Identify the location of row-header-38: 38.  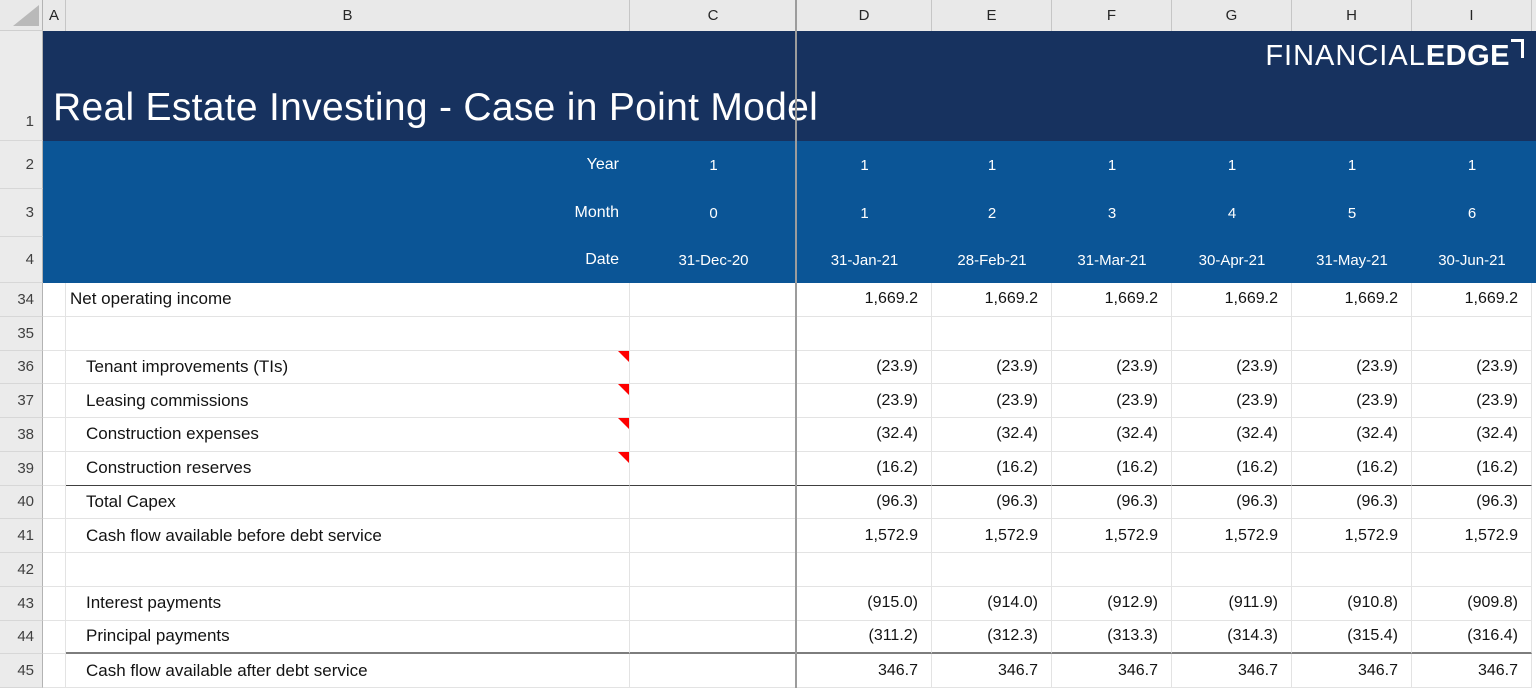
(21, 435).